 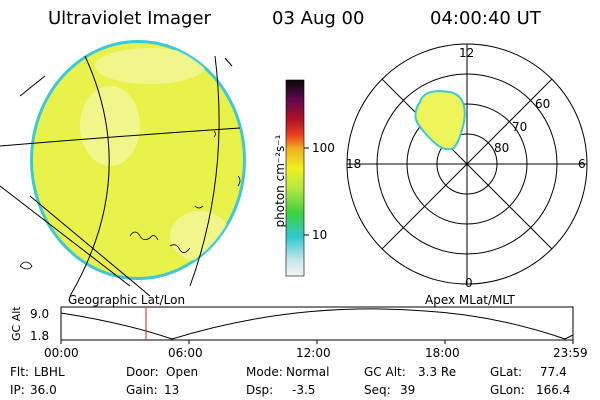 What do you see at coordinates (437, 372) in the screenshot?
I see `info-gcalt-value: 3.3 Re` at bounding box center [437, 372].